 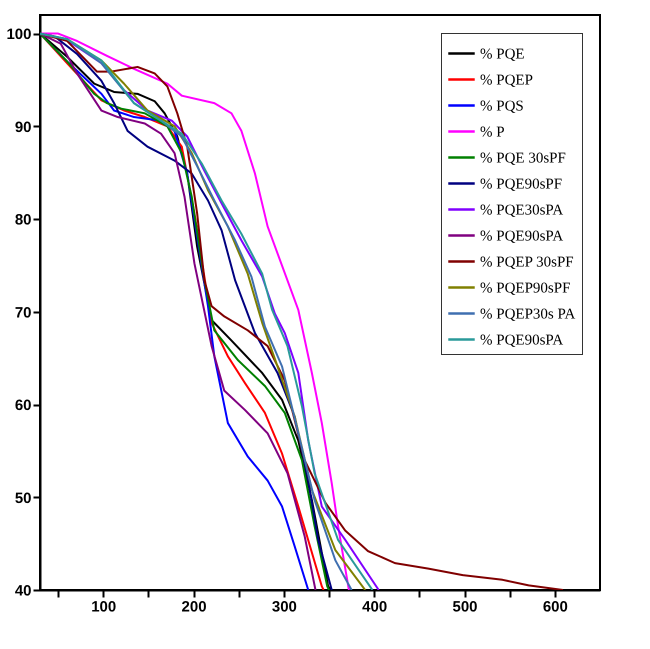 What do you see at coordinates (502, 106) in the screenshot?
I see `legend-label: % PQS` at bounding box center [502, 106].